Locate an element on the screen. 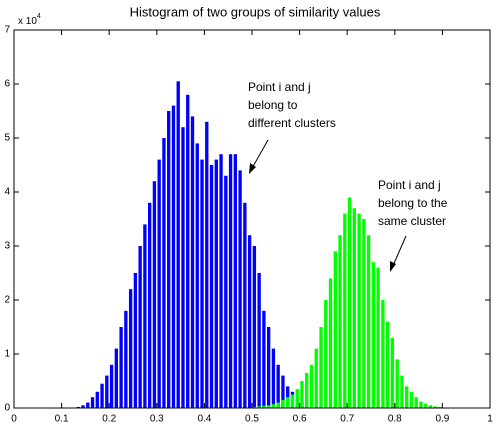 The image size is (499, 426). x-tick-label: 0.5 is located at coordinates (252, 419).